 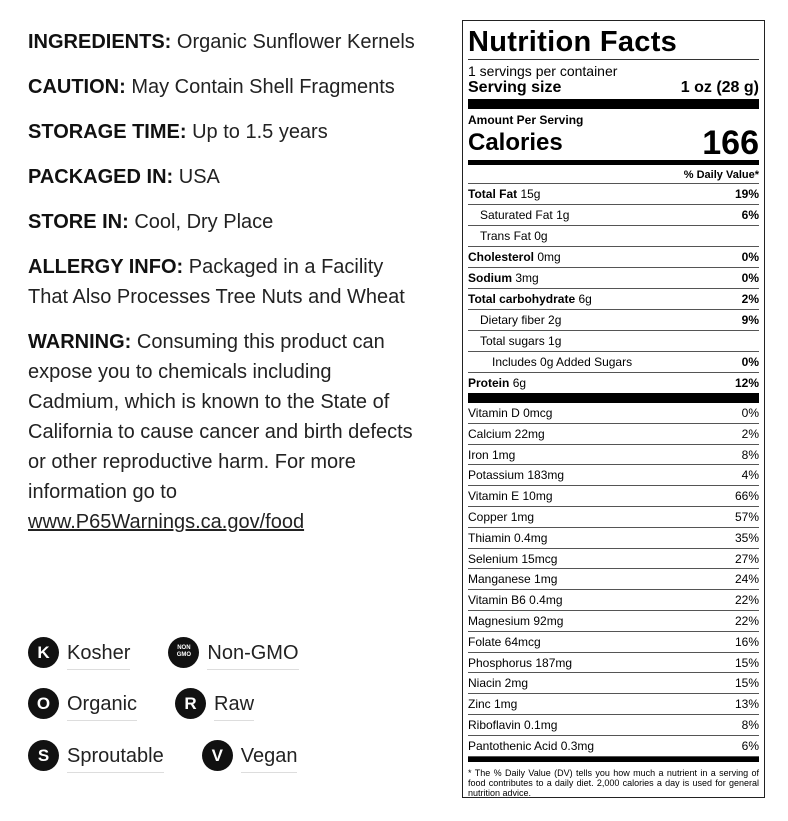 I want to click on nutrient-amount: 0mg, so click(x=549, y=257).